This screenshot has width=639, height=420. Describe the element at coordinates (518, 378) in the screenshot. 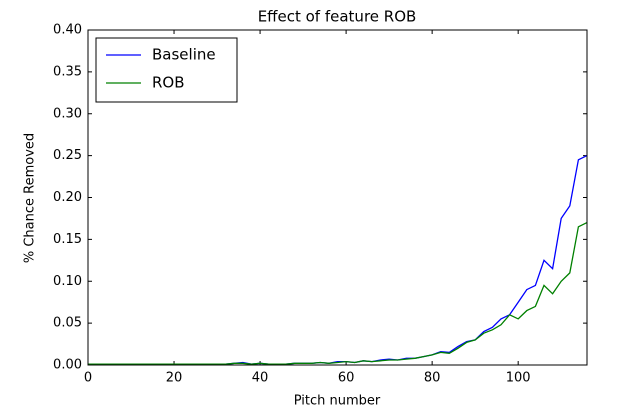

I see `x-tick-label: 100` at that location.